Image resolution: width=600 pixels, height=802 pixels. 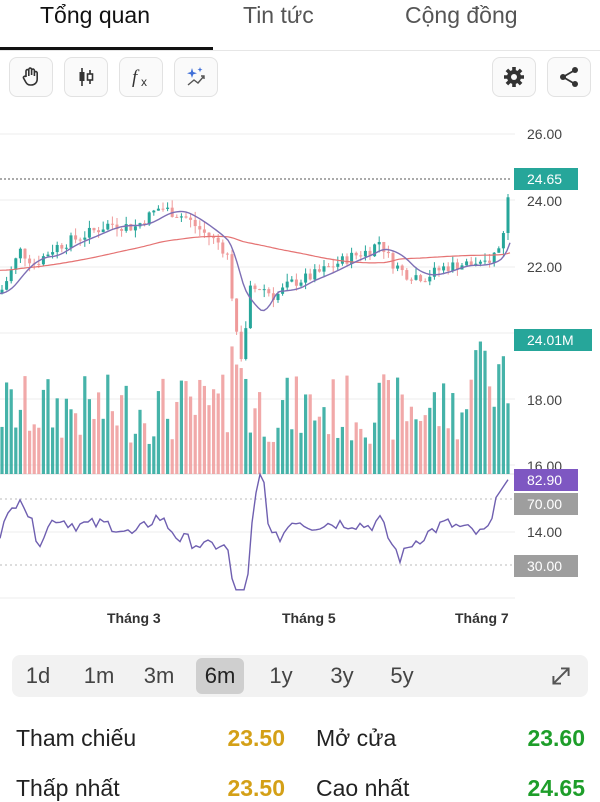 What do you see at coordinates (254, 531) in the screenshot?
I see `indicator-line` at bounding box center [254, 531].